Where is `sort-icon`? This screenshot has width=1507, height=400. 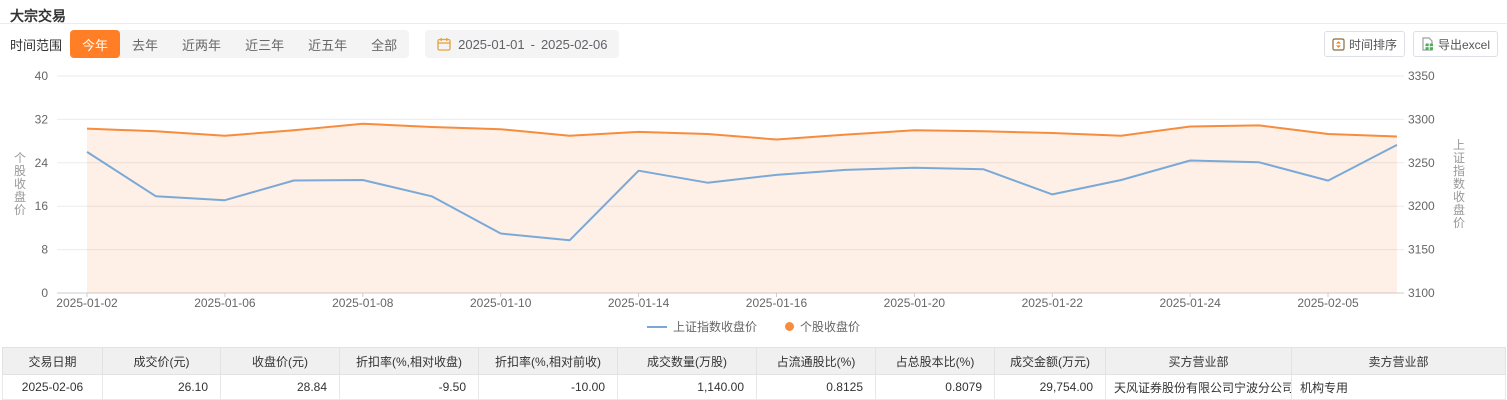 sort-icon is located at coordinates (1338, 44).